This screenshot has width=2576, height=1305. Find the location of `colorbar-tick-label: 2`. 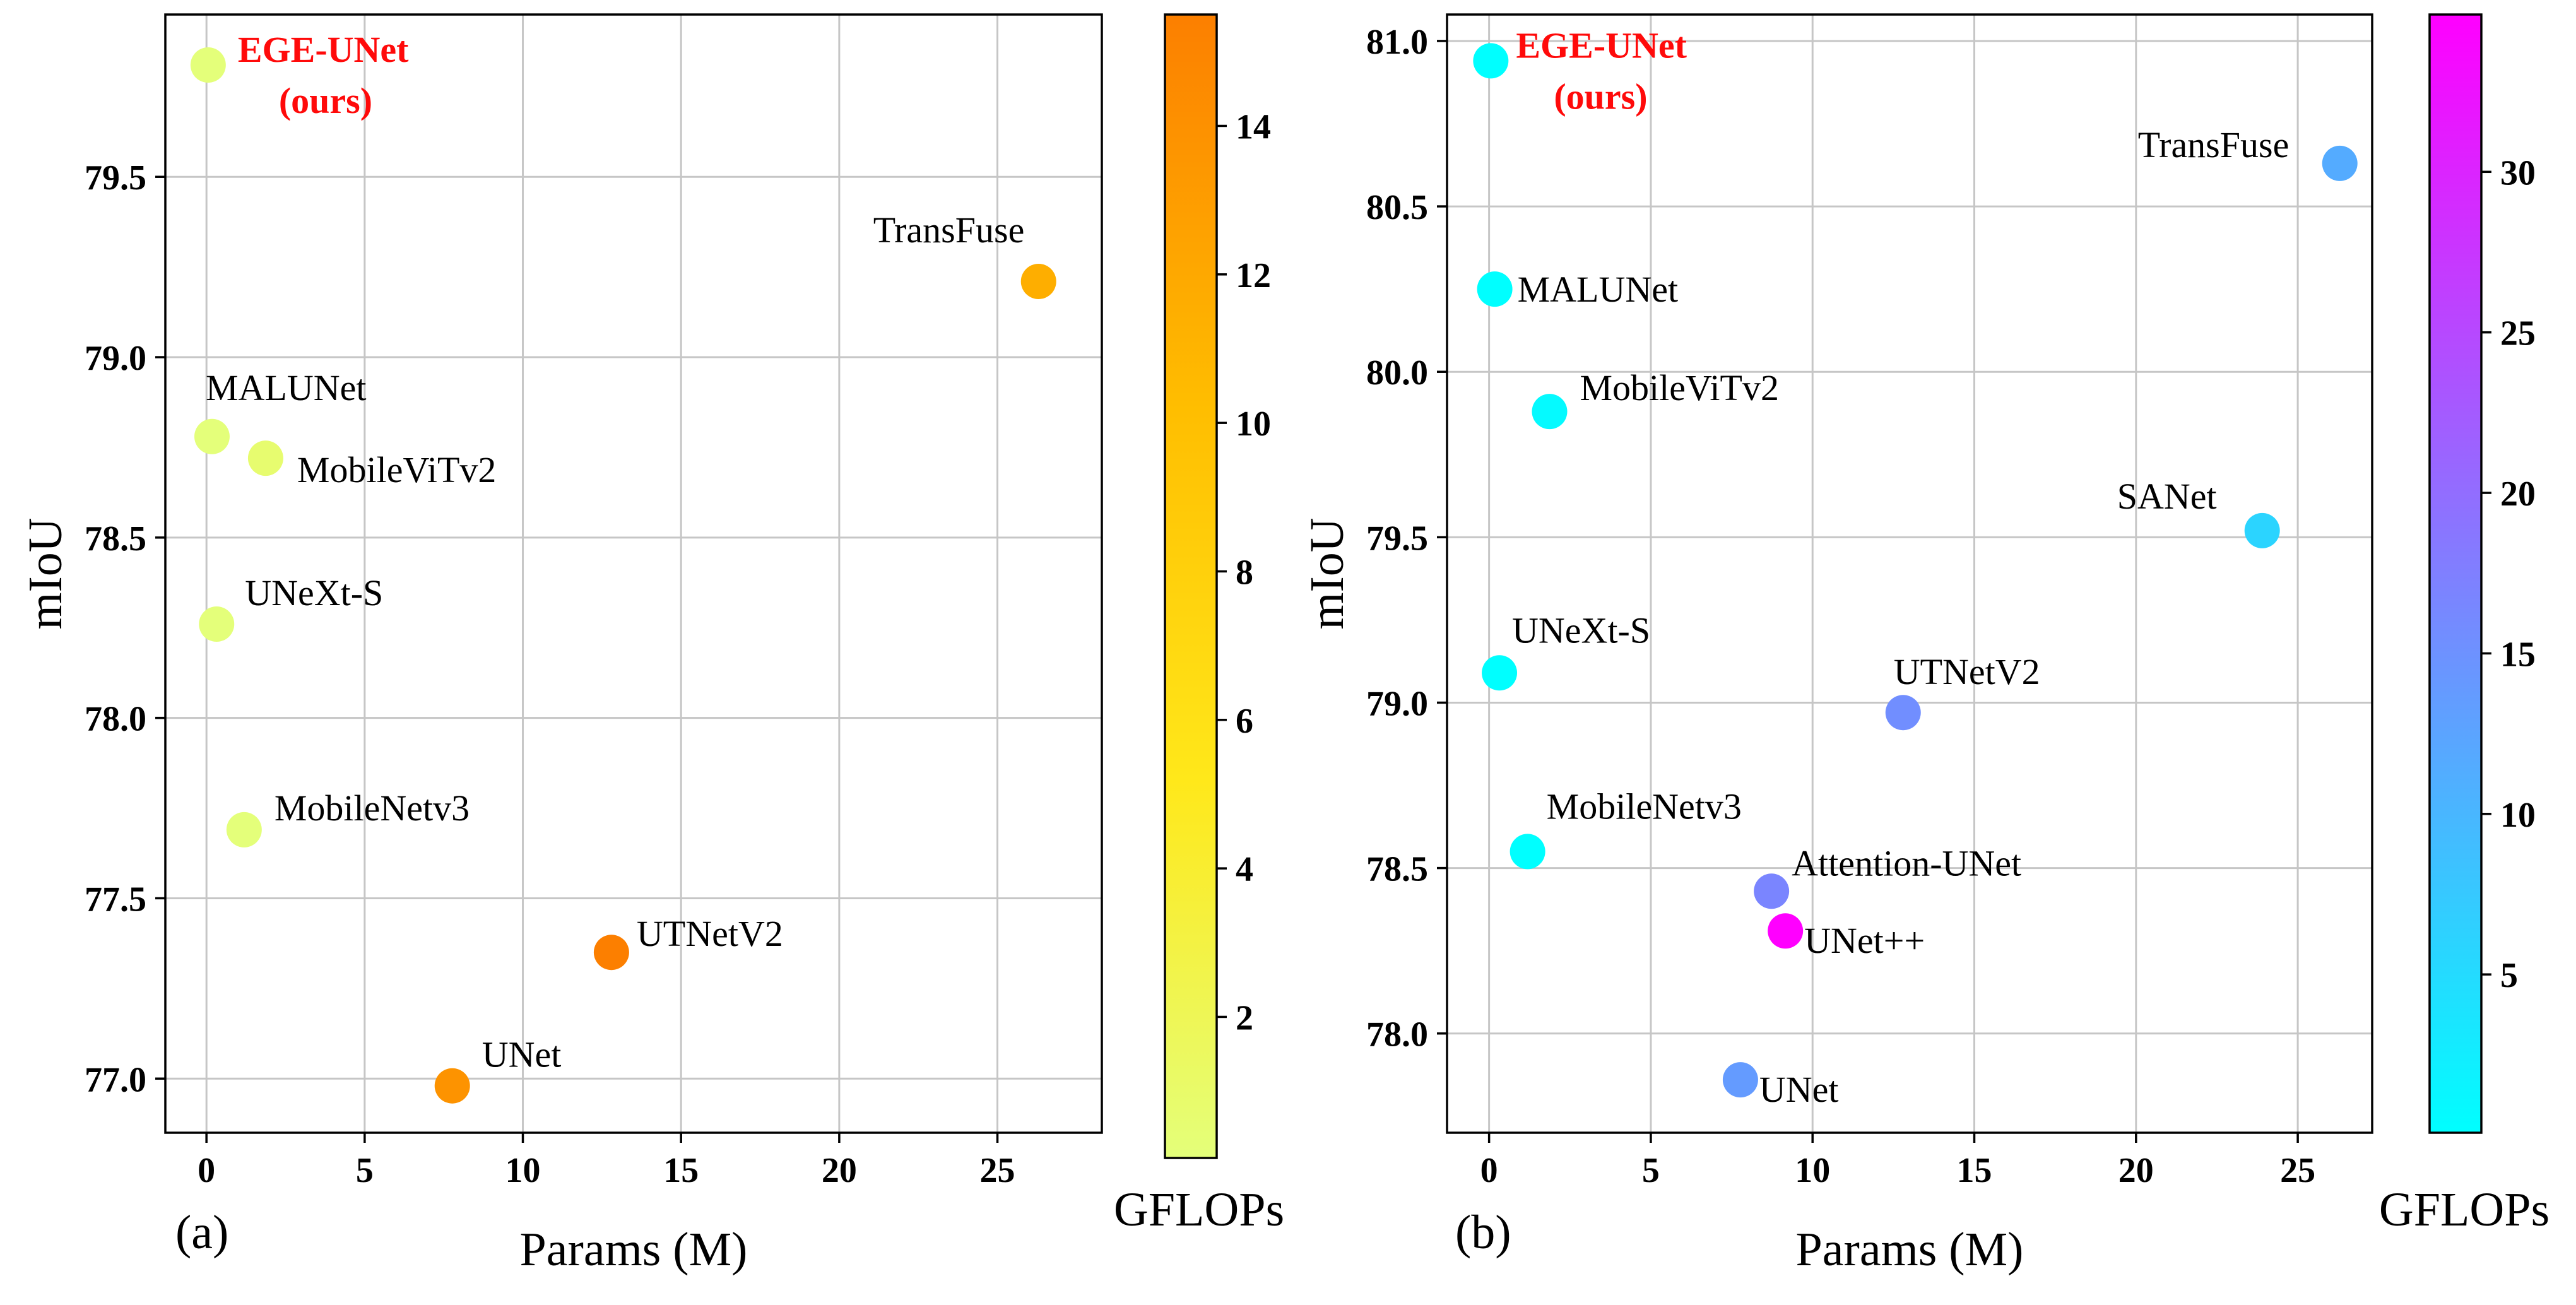

colorbar-tick-label: 2 is located at coordinates (1244, 1017).